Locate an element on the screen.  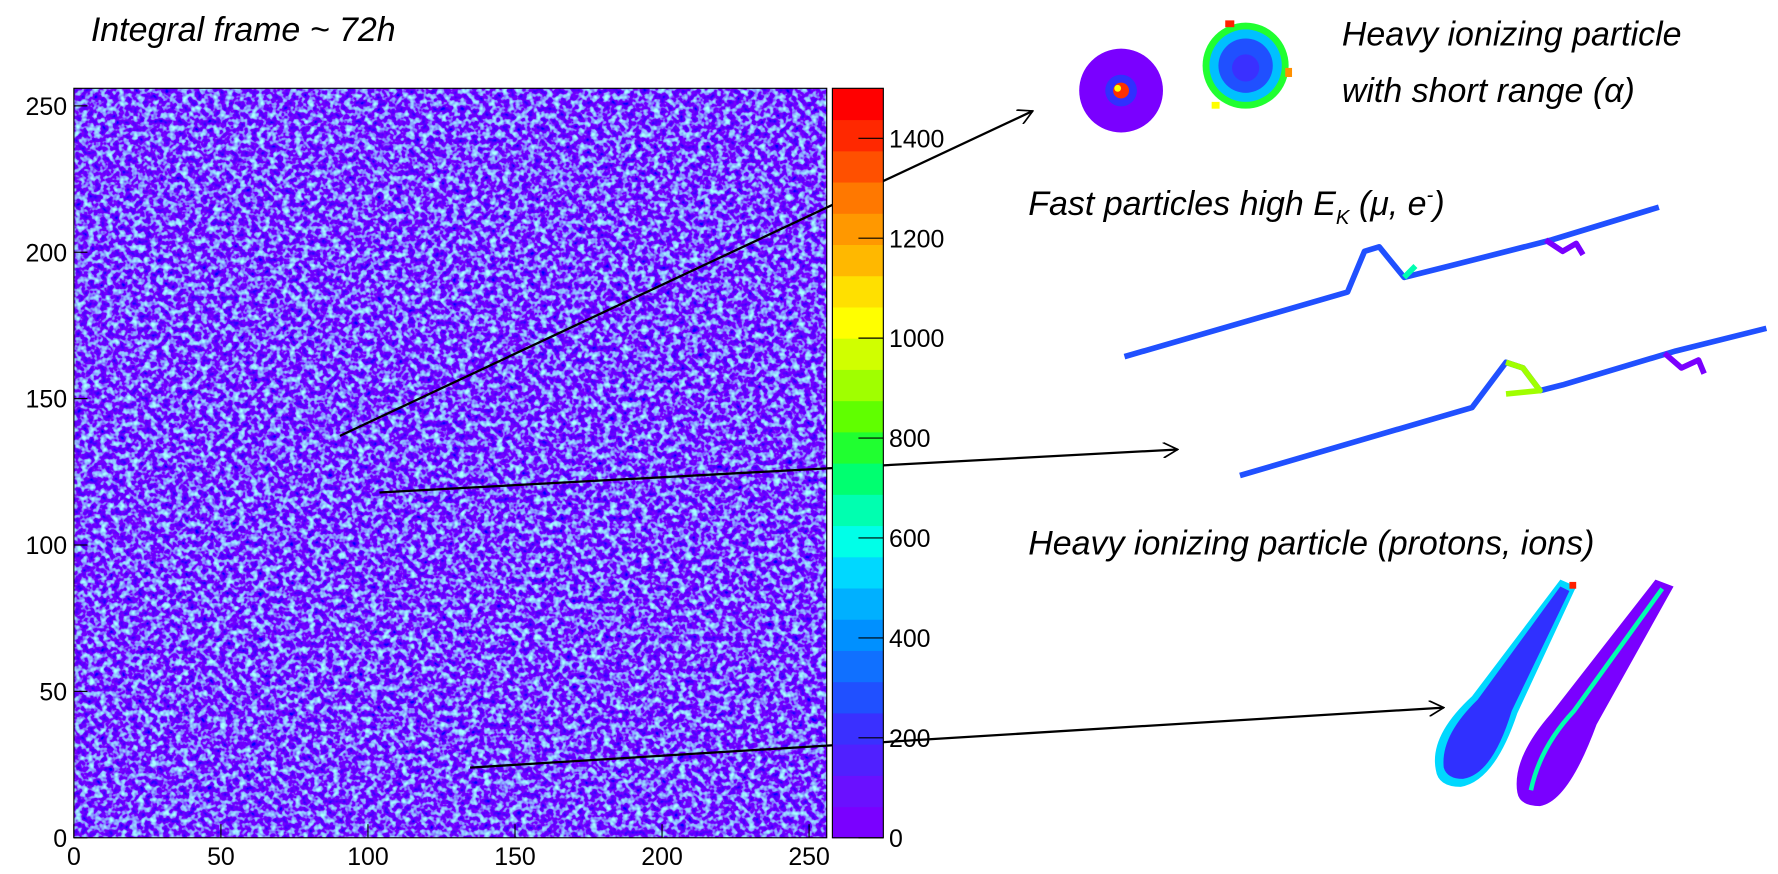
annotation: Heavy ionizing particle is located at coordinates (1512, 34).